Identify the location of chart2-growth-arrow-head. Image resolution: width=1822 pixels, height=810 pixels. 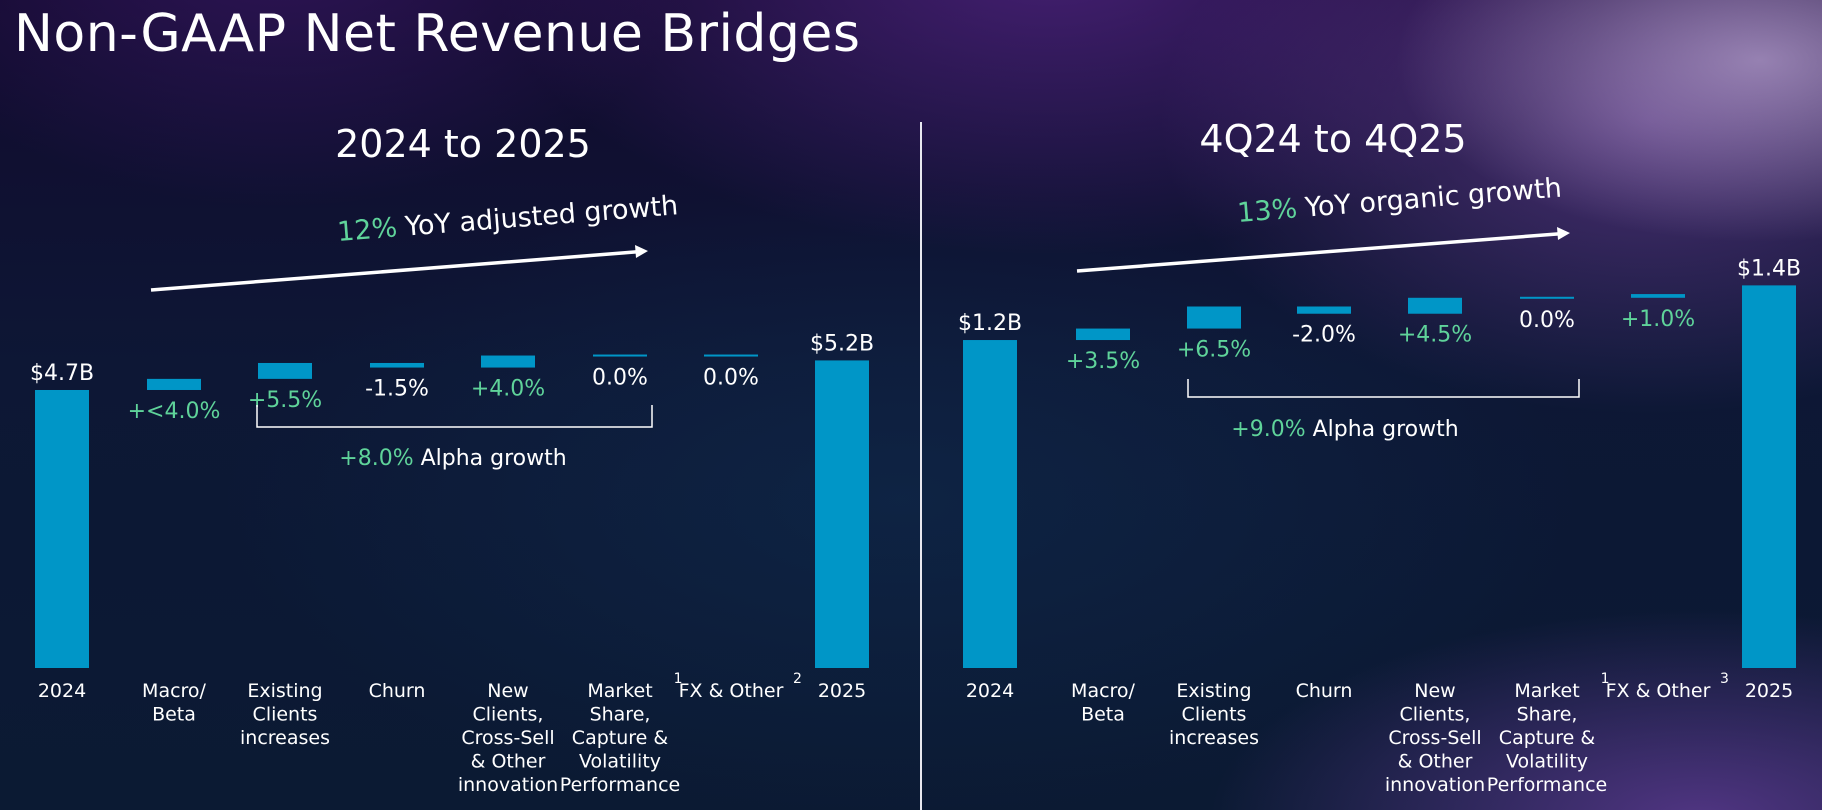
(1563, 233).